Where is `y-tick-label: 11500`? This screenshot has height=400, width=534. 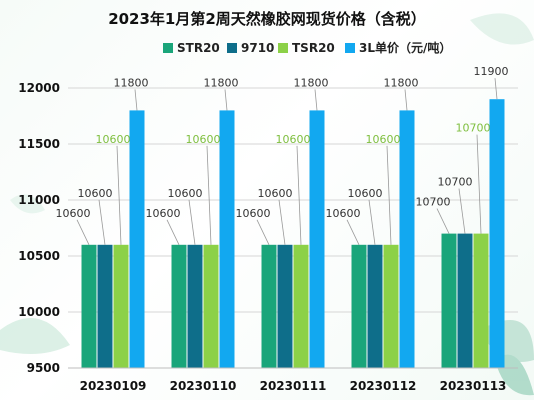
y-tick-label: 11500 is located at coordinates (39, 144).